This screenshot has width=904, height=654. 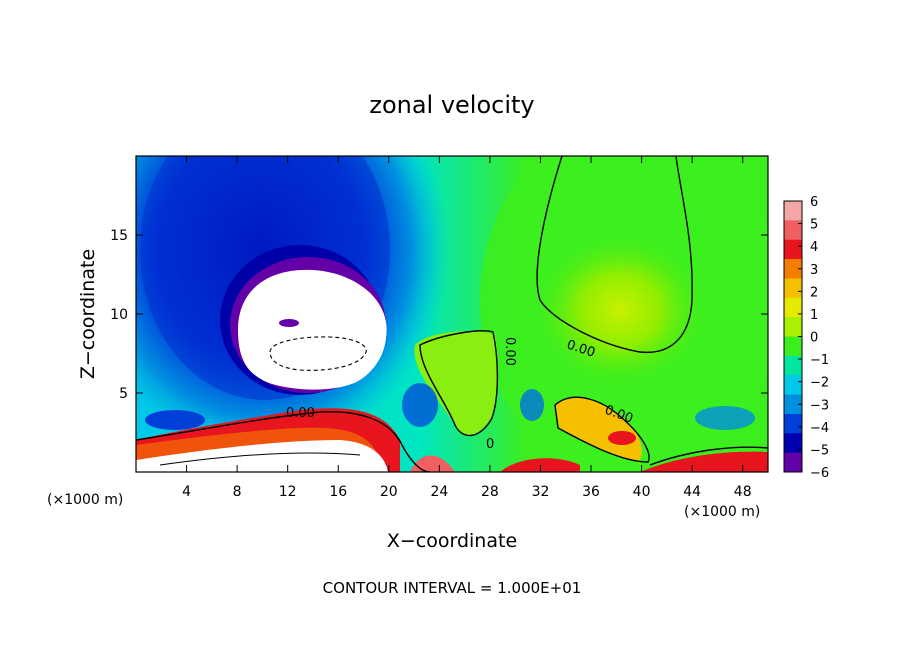 What do you see at coordinates (389, 492) in the screenshot?
I see `x-tick-label: 20` at bounding box center [389, 492].